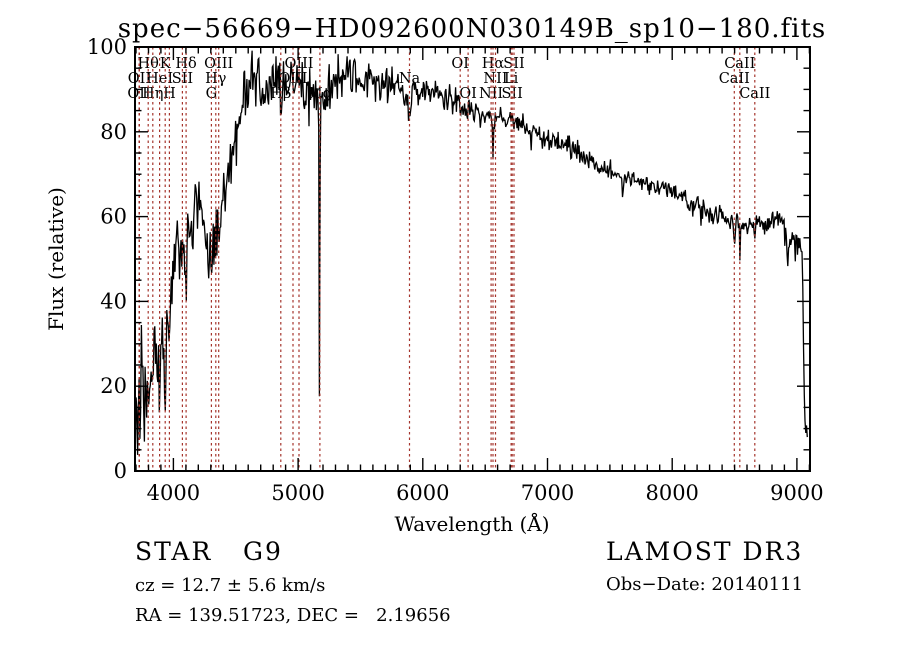 This screenshot has height=649, width=900. Describe the element at coordinates (113, 301) in the screenshot. I see `y-tick-label: 40` at that location.